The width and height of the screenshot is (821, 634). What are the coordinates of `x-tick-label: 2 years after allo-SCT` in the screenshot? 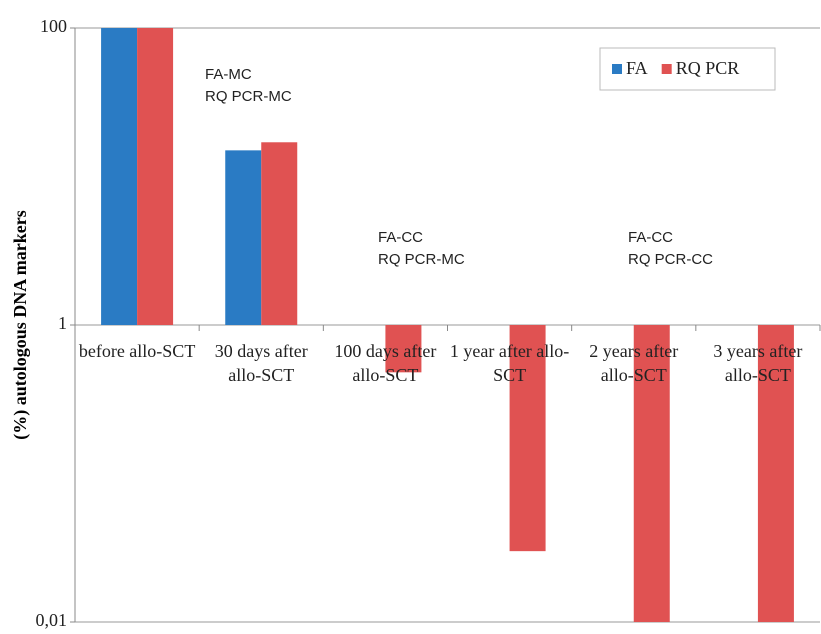 It's located at (634, 363).